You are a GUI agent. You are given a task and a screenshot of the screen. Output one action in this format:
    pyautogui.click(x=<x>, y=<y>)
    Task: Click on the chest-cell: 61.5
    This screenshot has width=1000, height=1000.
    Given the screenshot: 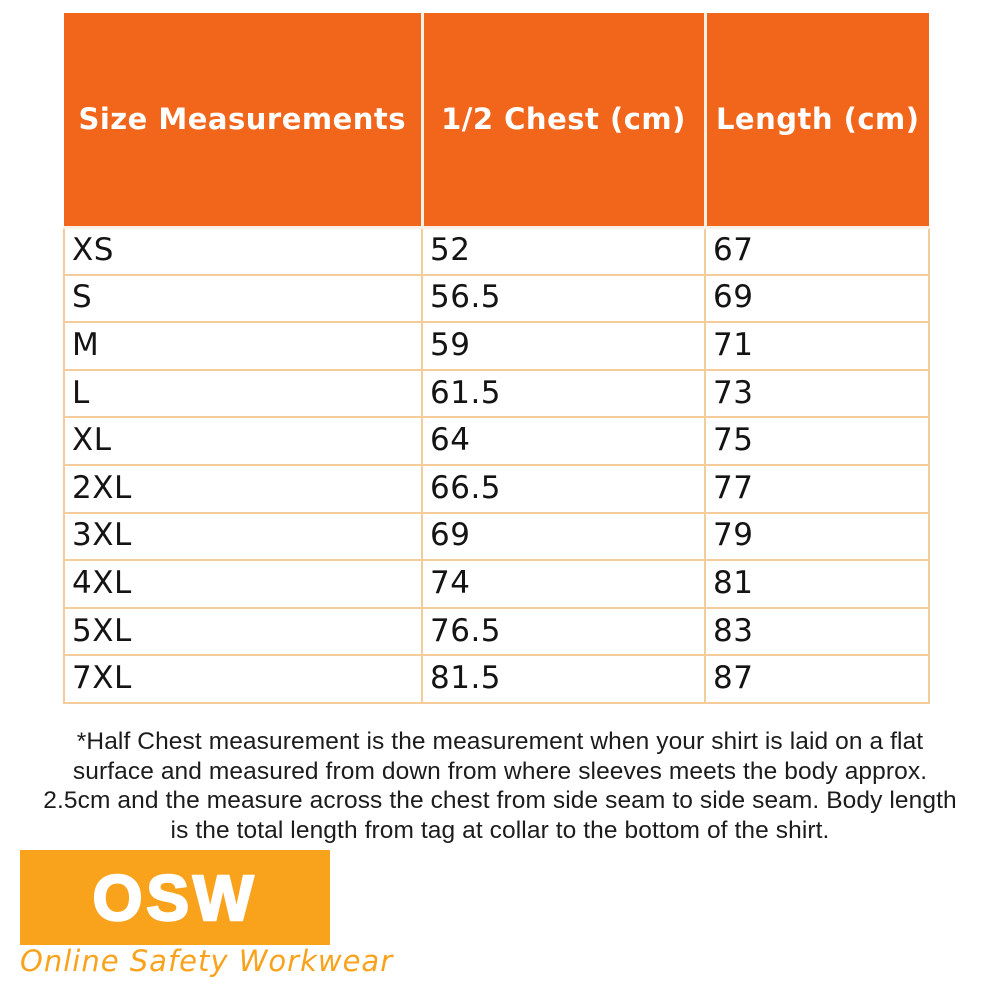 What is the action you would take?
    pyautogui.click(x=563, y=393)
    